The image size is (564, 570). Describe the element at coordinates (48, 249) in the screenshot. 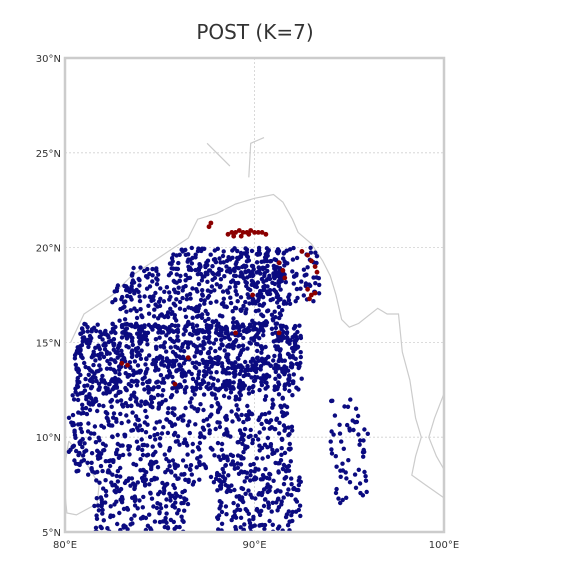

I see `lat-tick-label: 20°N` at that location.